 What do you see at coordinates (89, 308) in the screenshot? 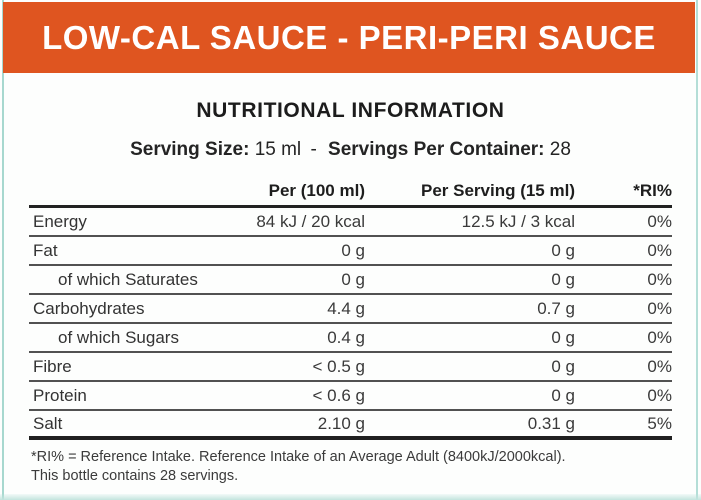
I see `nutrient-label: Carbohydrates` at bounding box center [89, 308].